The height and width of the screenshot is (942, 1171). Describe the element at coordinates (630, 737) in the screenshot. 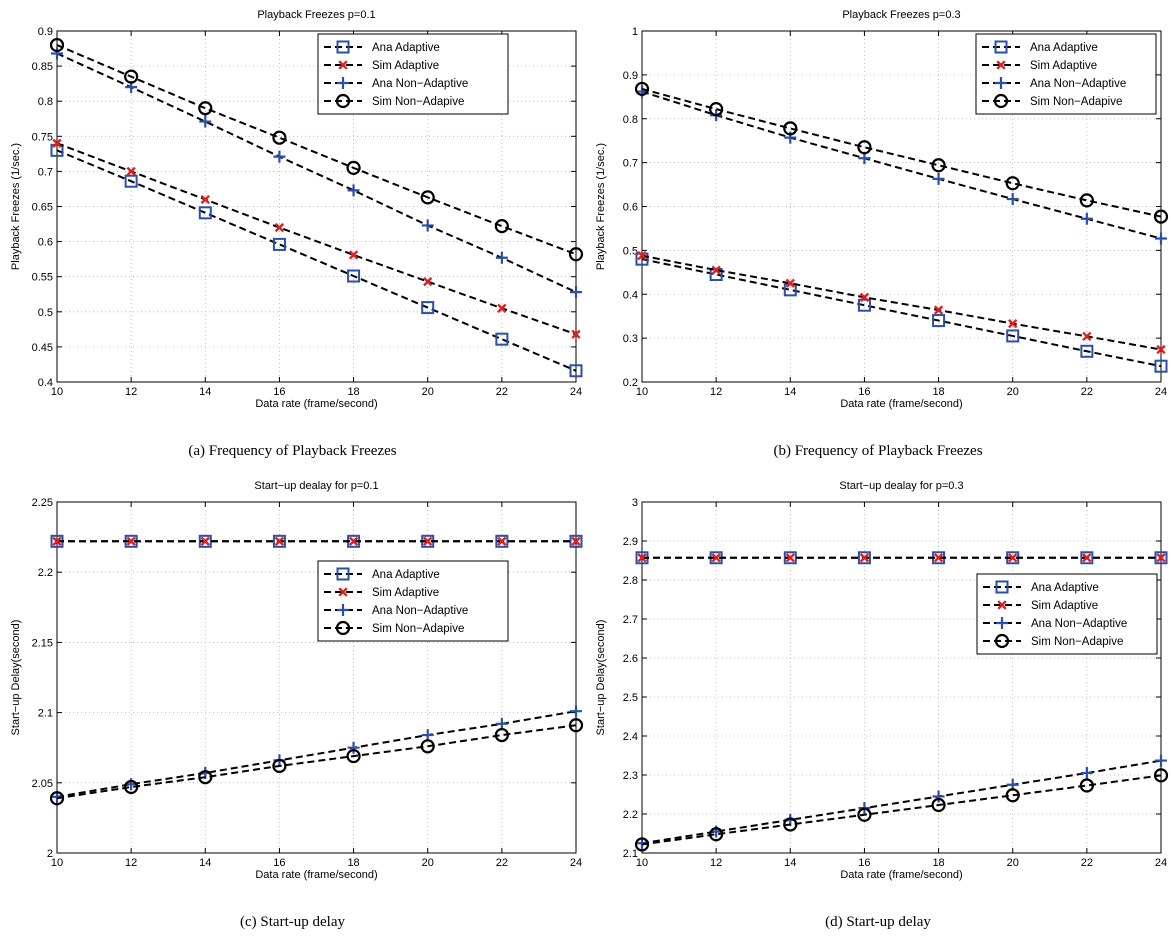

I see `y-tick-label: 2.4` at that location.